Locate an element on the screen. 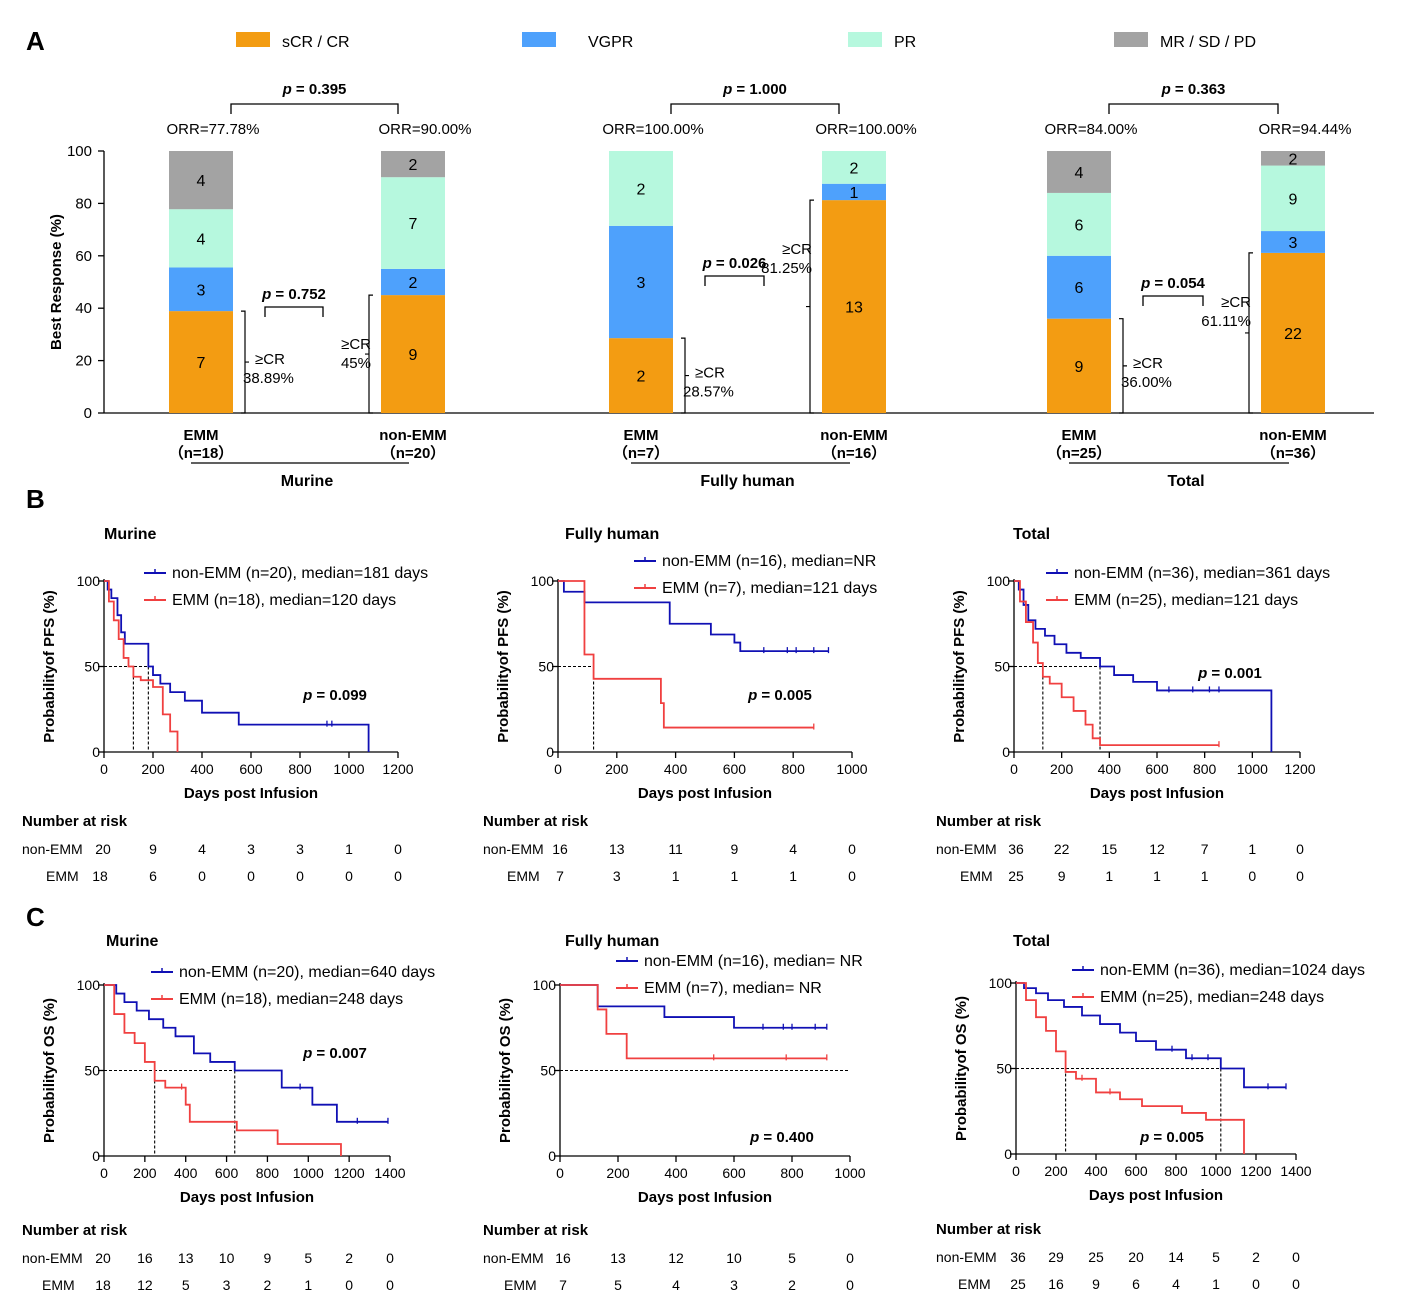  km-y-axis-title: Probabilityof PFS (%) is located at coordinates (49, 666).